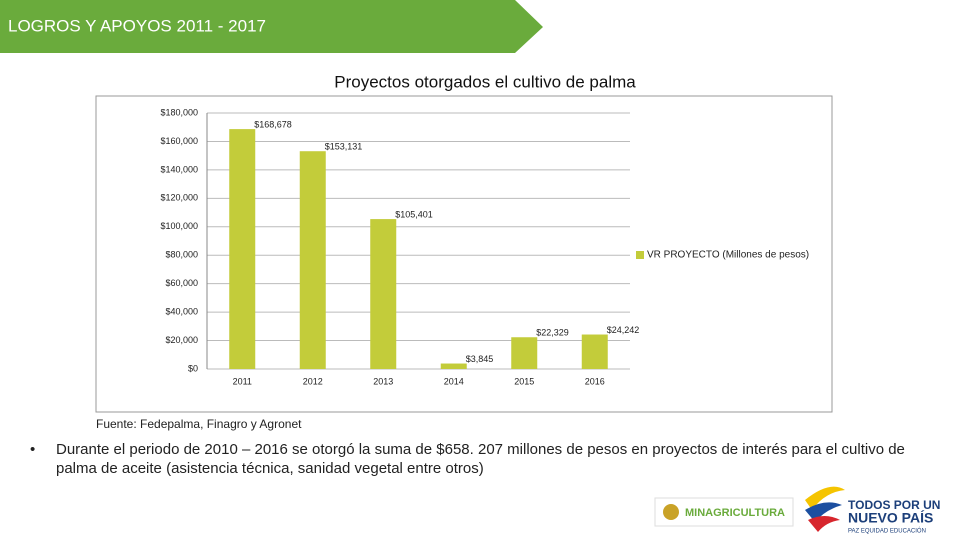  I want to click on y-tick-label: $180,000, so click(179, 112).